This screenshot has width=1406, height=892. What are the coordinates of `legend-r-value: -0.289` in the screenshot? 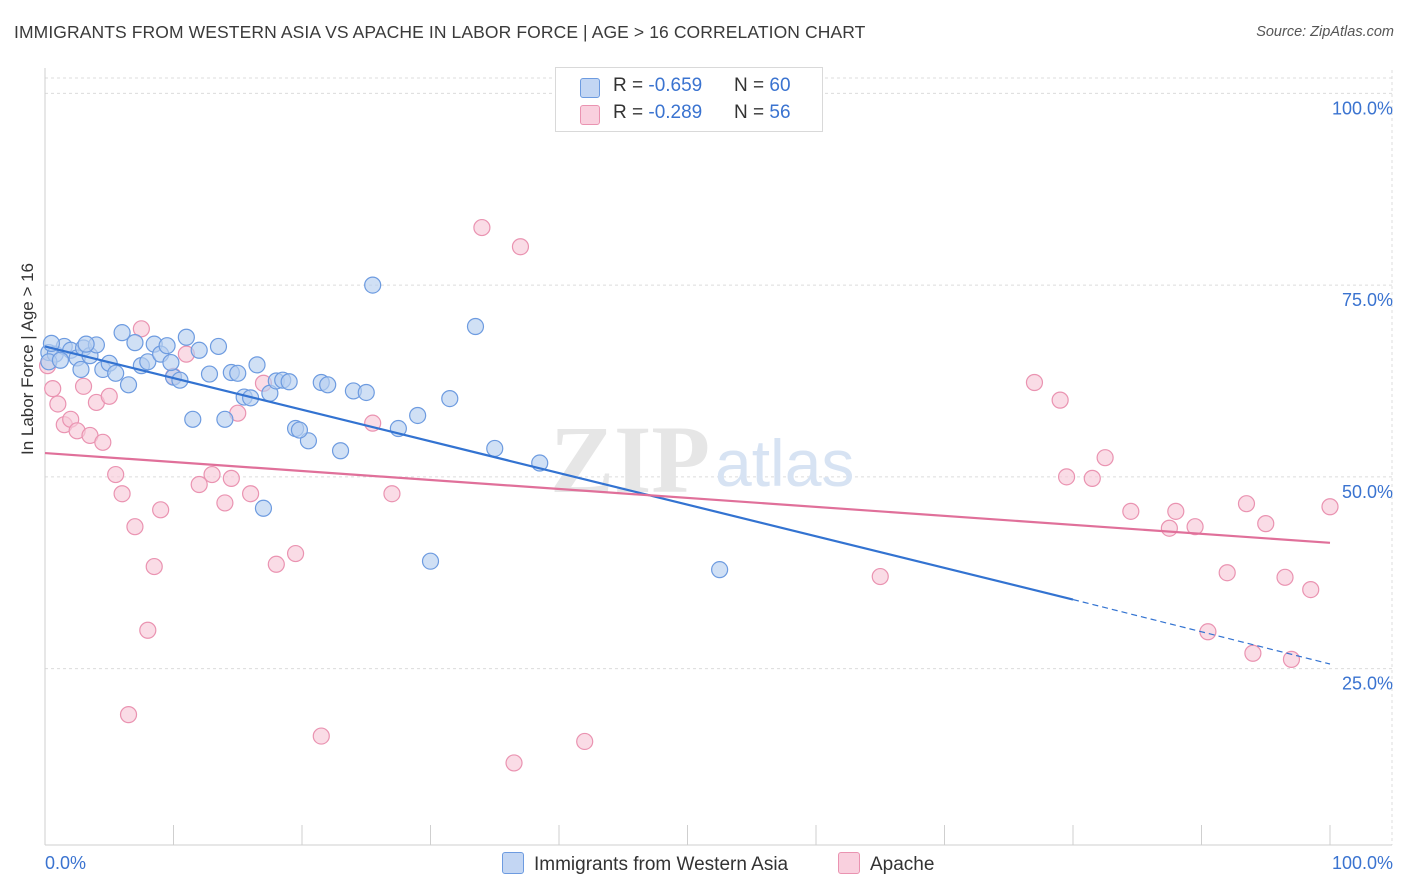 It's located at (675, 112).